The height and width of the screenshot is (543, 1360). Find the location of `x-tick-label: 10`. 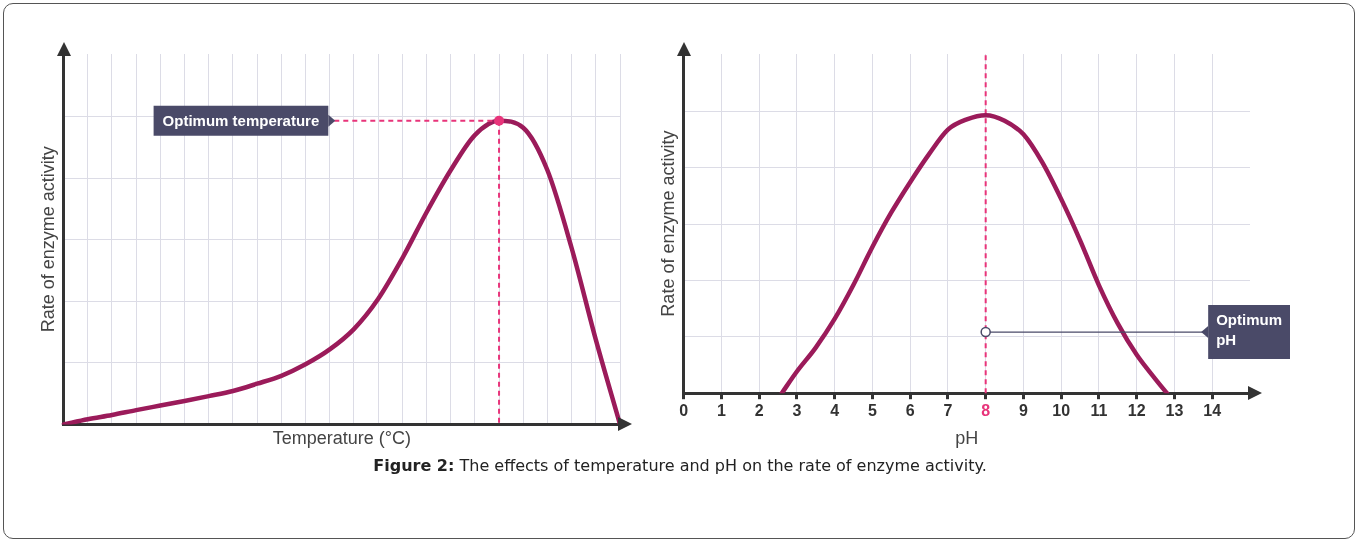

x-tick-label: 10 is located at coordinates (1061, 411).